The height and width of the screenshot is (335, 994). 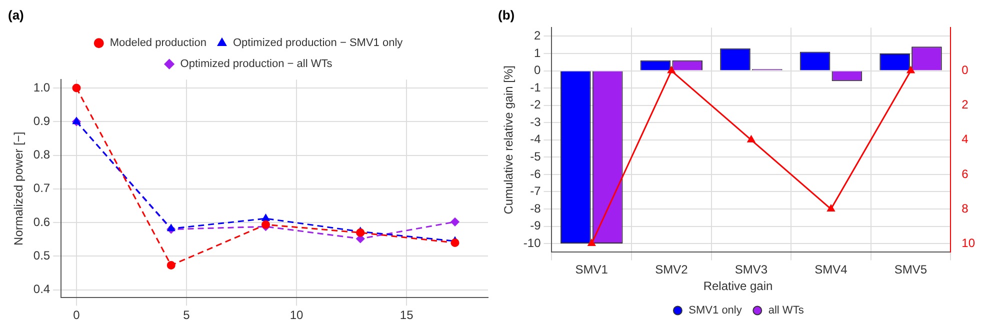 What do you see at coordinates (407, 315) in the screenshot?
I see `x-tick-label: 15` at bounding box center [407, 315].